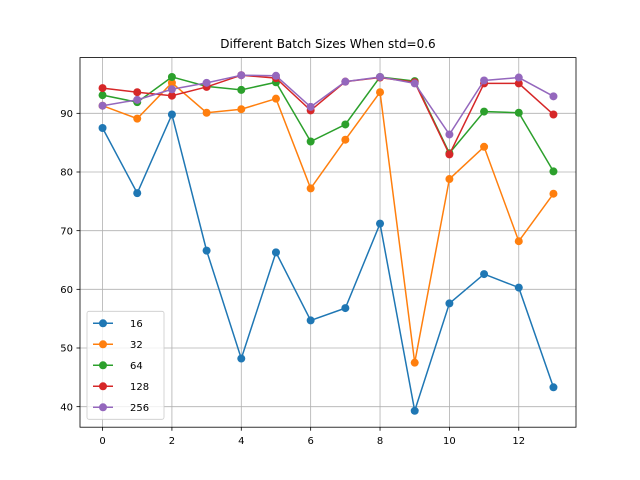  Describe the element at coordinates (139, 408) in the screenshot. I see `legend-label: 256` at that location.